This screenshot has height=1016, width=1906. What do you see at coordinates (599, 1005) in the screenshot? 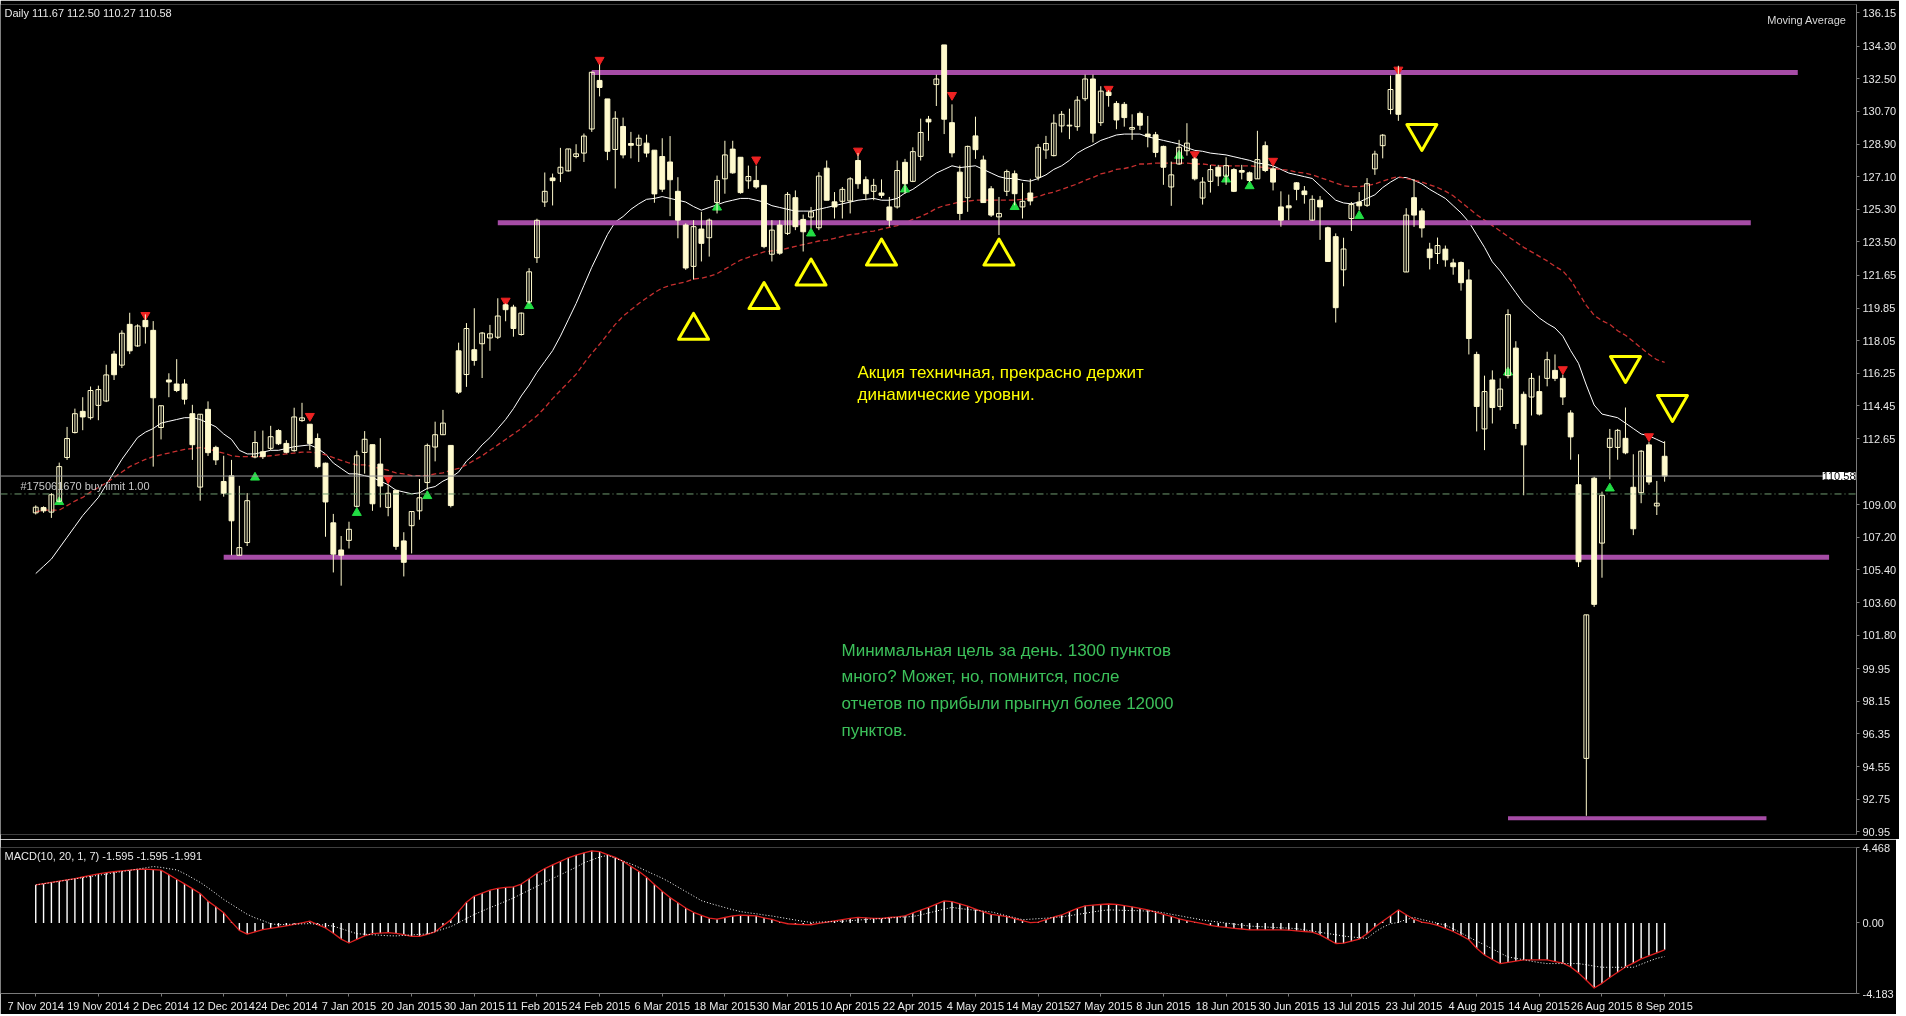
I see `x-tick-label: 24 Feb 2015` at bounding box center [599, 1005].